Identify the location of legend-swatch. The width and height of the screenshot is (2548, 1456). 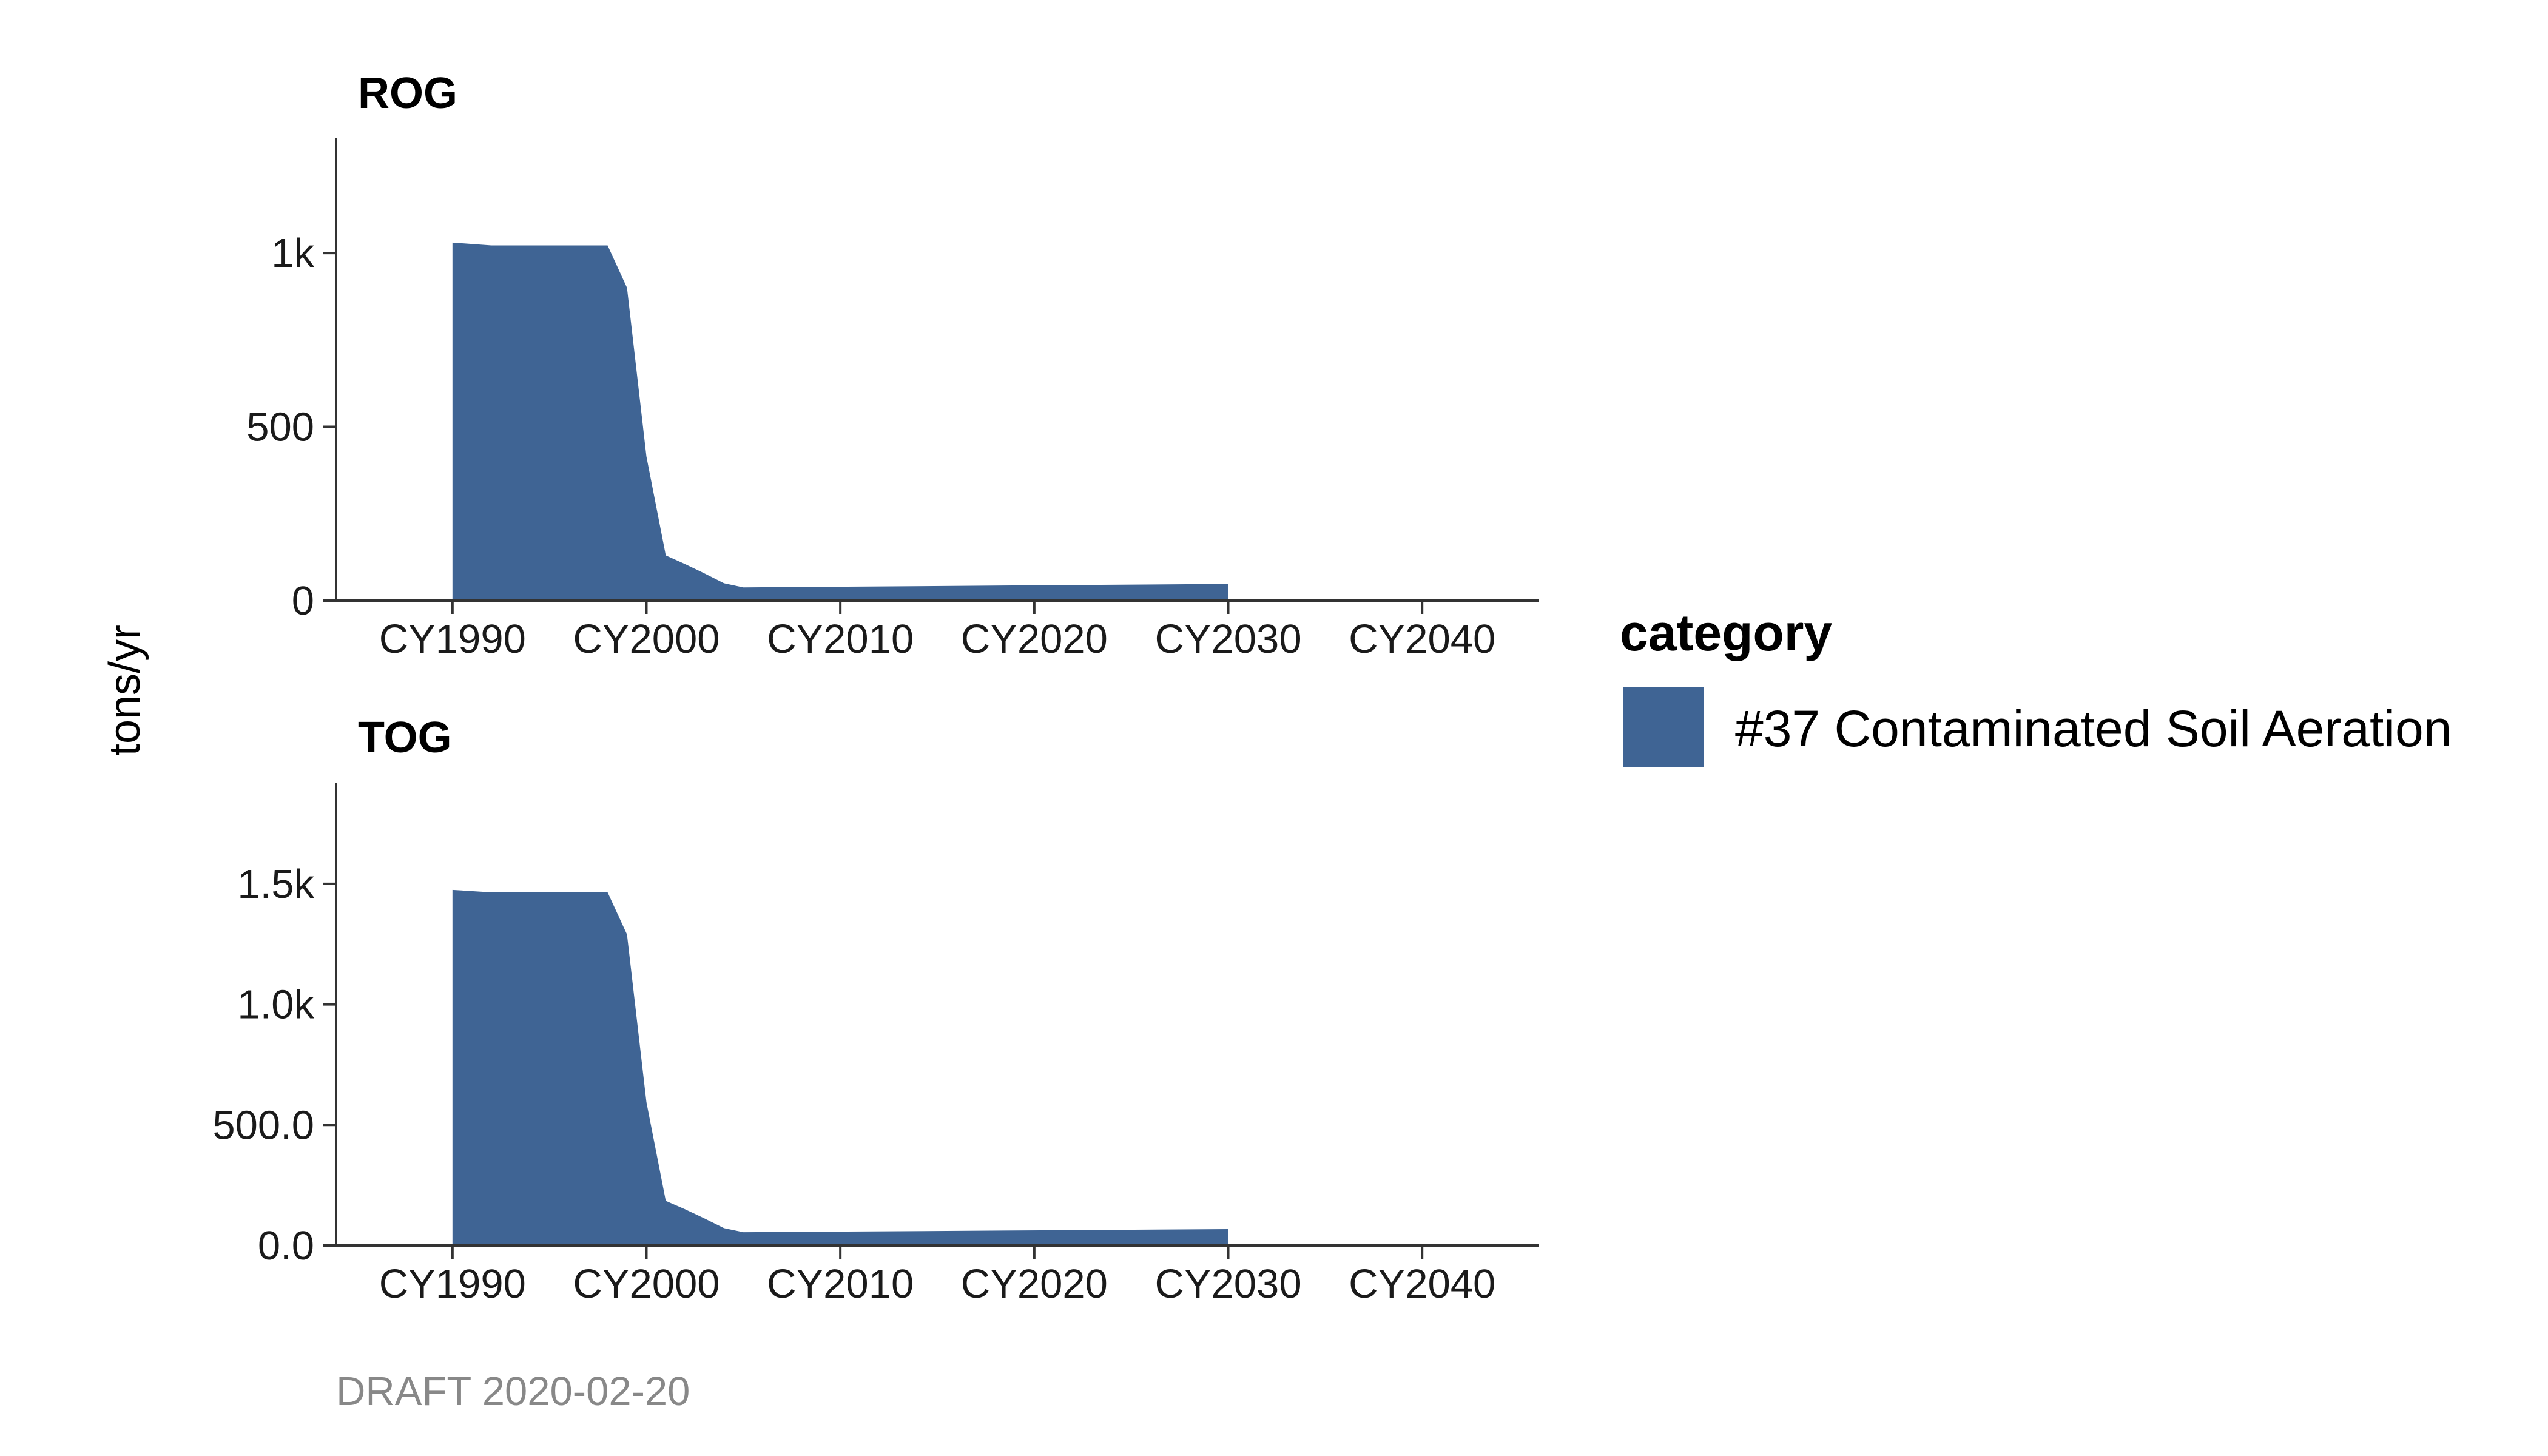
(1663, 727).